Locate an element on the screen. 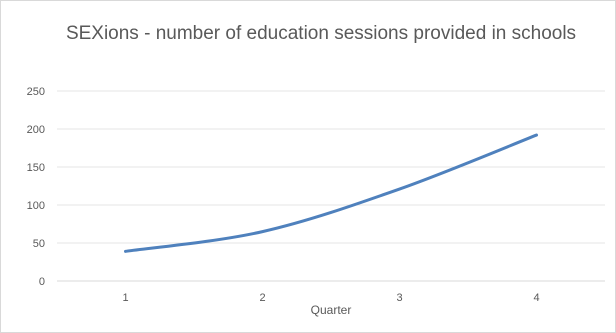 This screenshot has height=333, width=616. x-tick-label: 1 is located at coordinates (125, 298).